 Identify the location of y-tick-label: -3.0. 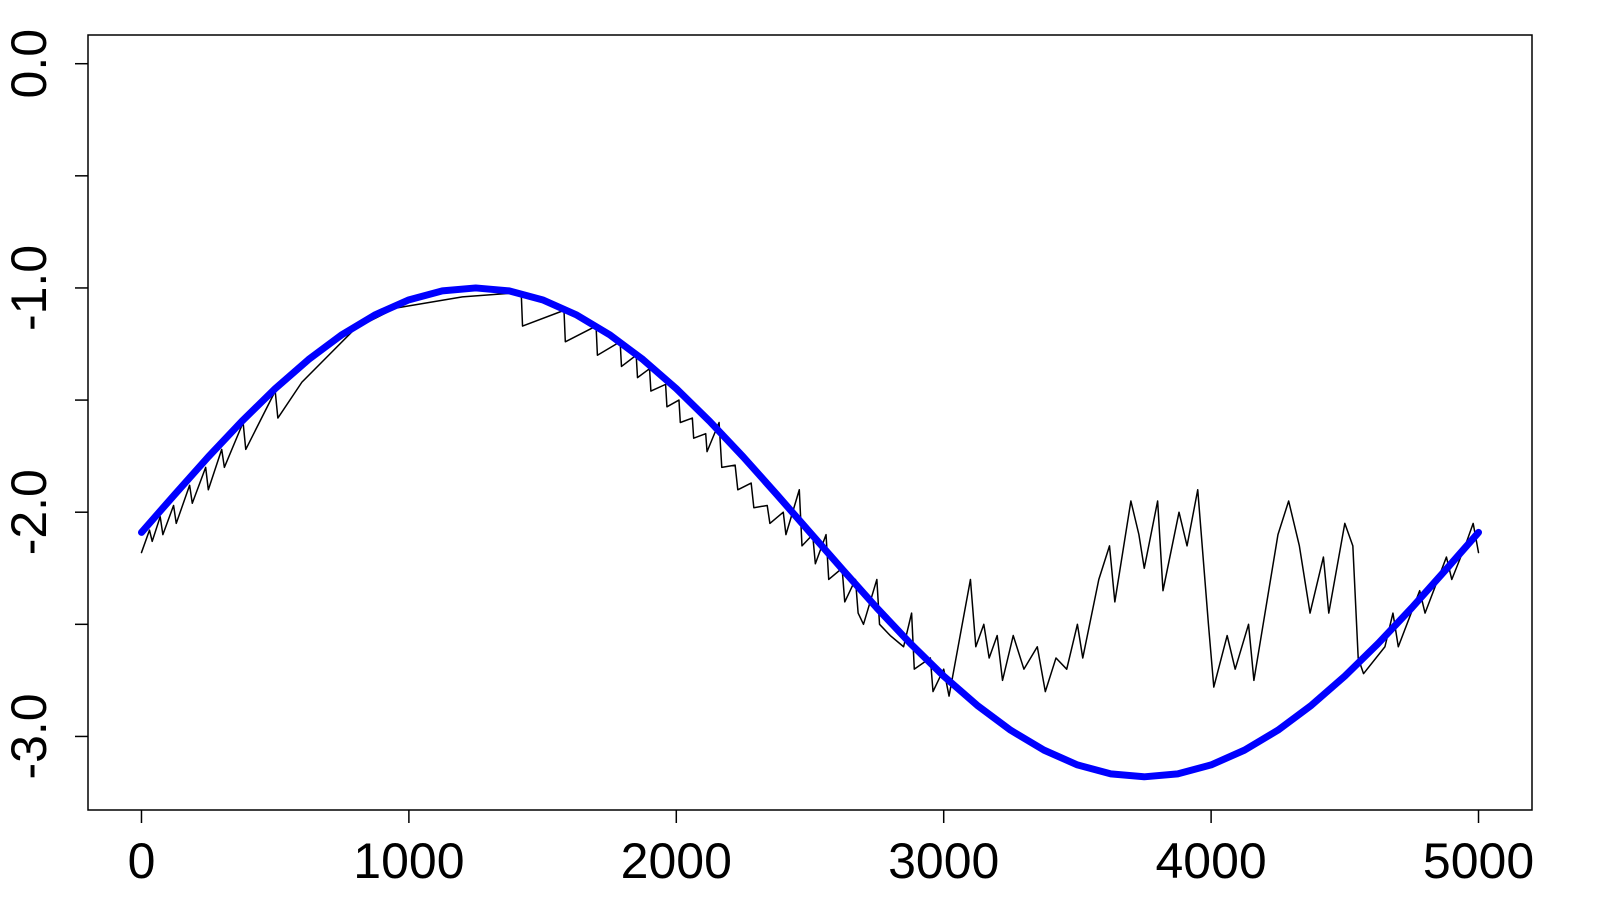
(29, 736).